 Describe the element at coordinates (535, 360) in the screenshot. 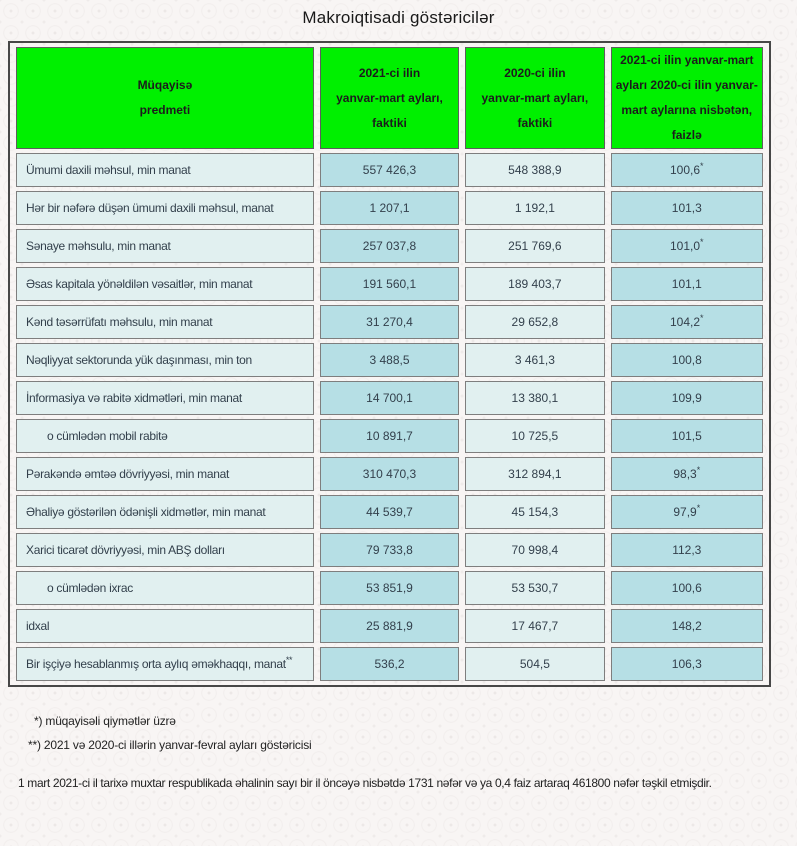

I see `value-2020-cell: 3 461,3` at that location.